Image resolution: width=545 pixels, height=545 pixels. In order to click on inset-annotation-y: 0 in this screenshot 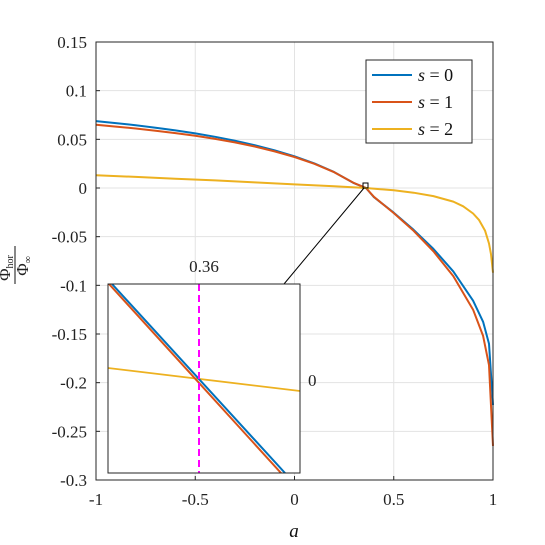, I will do `click(312, 380)`.